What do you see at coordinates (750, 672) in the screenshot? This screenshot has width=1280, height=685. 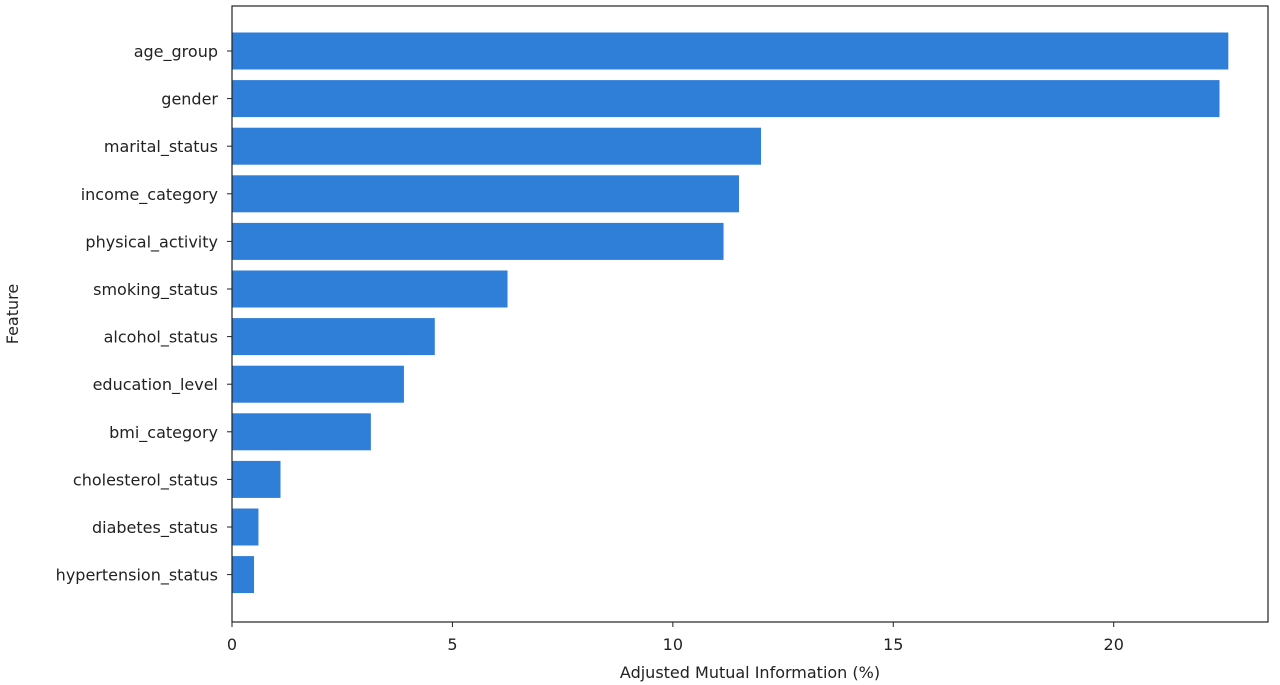 I see `x-axis-label: Adjusted Mutual Information (%)` at bounding box center [750, 672].